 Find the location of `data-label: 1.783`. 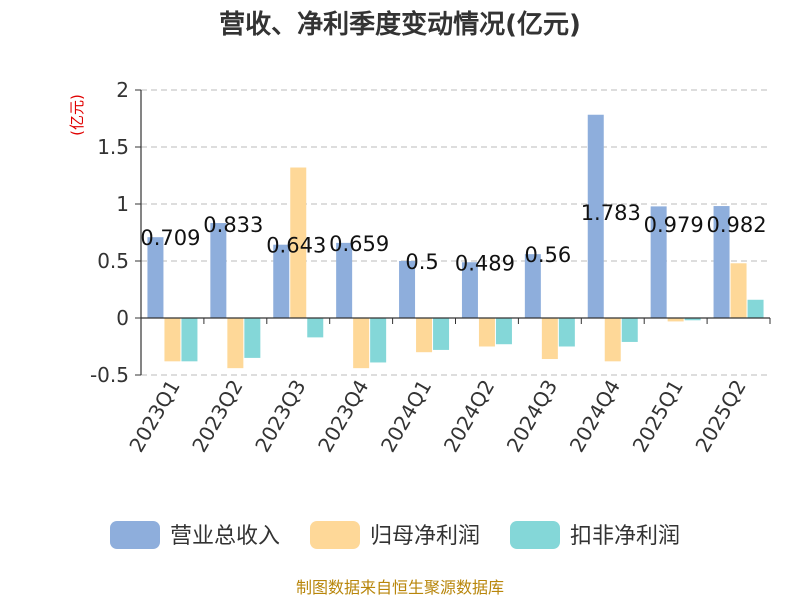

data-label: 1.783 is located at coordinates (611, 213).